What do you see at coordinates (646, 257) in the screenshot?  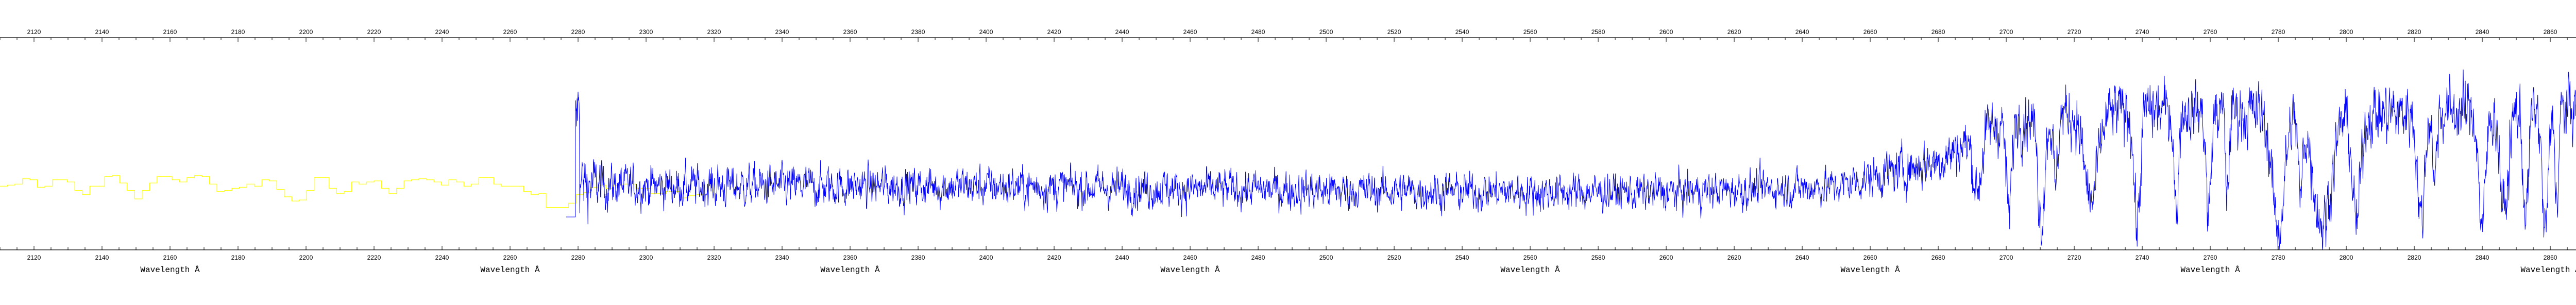 I see `tick-label-bottom: 2300` at bounding box center [646, 257].